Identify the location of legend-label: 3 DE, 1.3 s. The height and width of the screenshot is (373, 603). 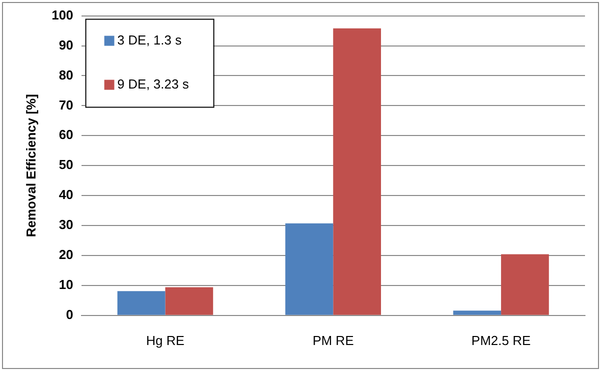
(149, 40).